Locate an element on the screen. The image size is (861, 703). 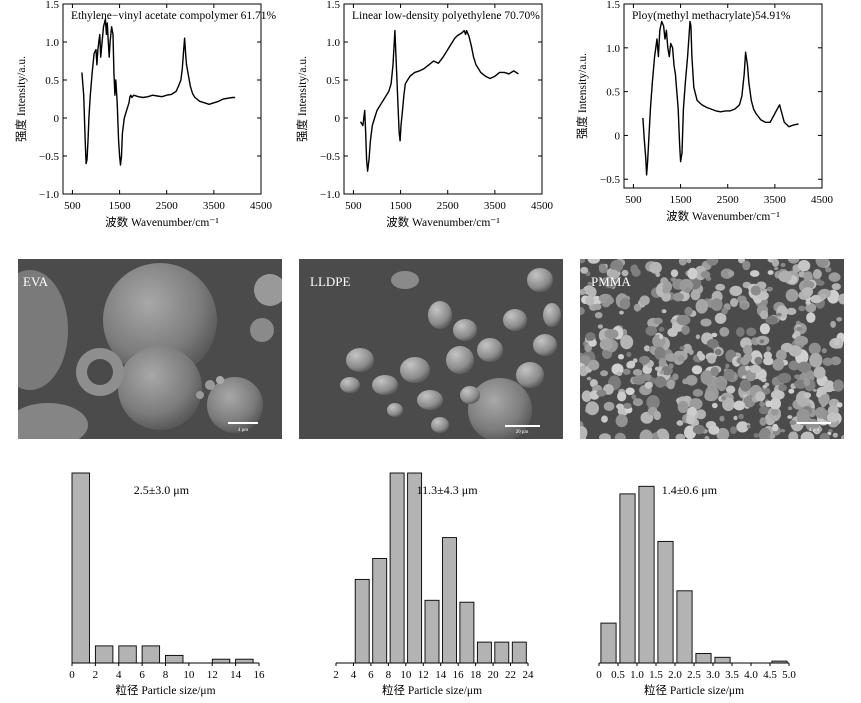
plot-frame is located at coordinates (162, 99).